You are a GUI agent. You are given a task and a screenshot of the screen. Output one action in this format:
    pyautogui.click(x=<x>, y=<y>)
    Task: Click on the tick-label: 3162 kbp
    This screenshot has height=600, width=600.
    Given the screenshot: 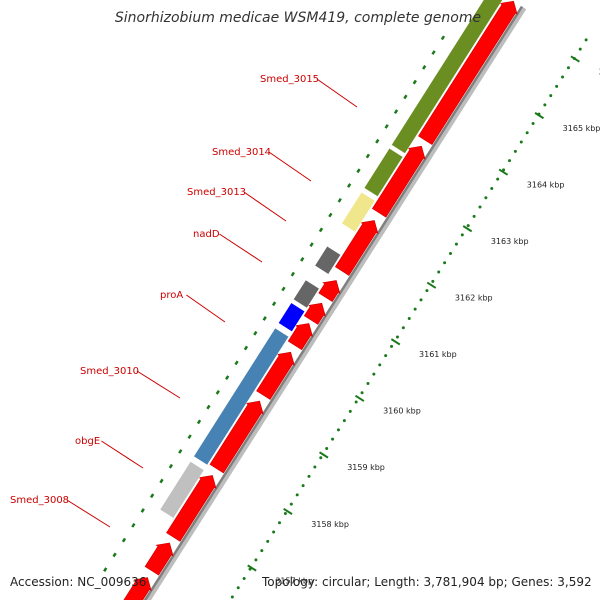 What is the action you would take?
    pyautogui.click(x=474, y=298)
    